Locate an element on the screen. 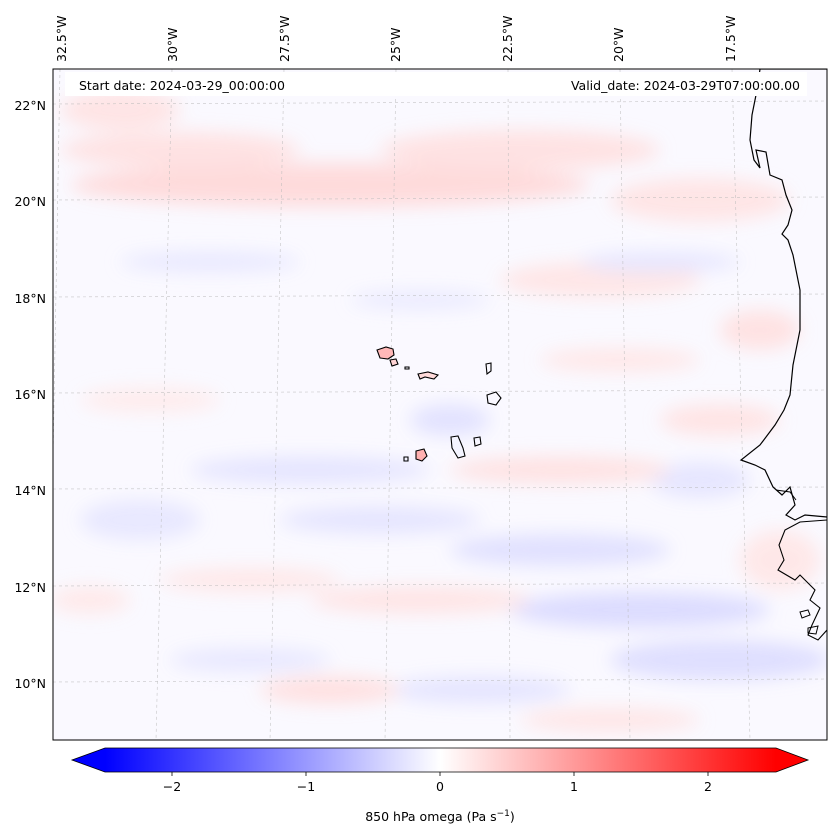 The height and width of the screenshot is (839, 837). colorbar-label-close: ) is located at coordinates (512, 816).